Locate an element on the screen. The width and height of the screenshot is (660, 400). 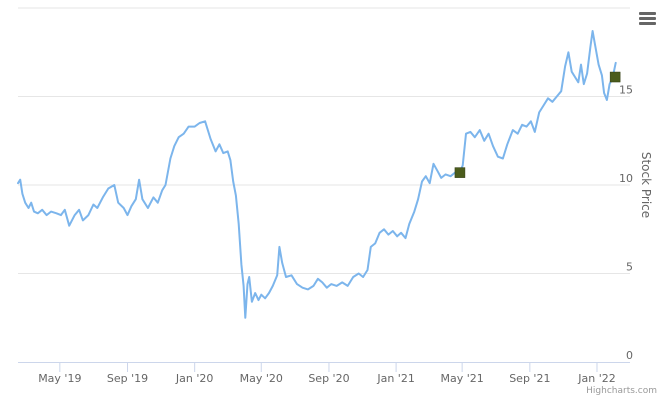
x-tick-label: Jan '21 is located at coordinates (395, 378).